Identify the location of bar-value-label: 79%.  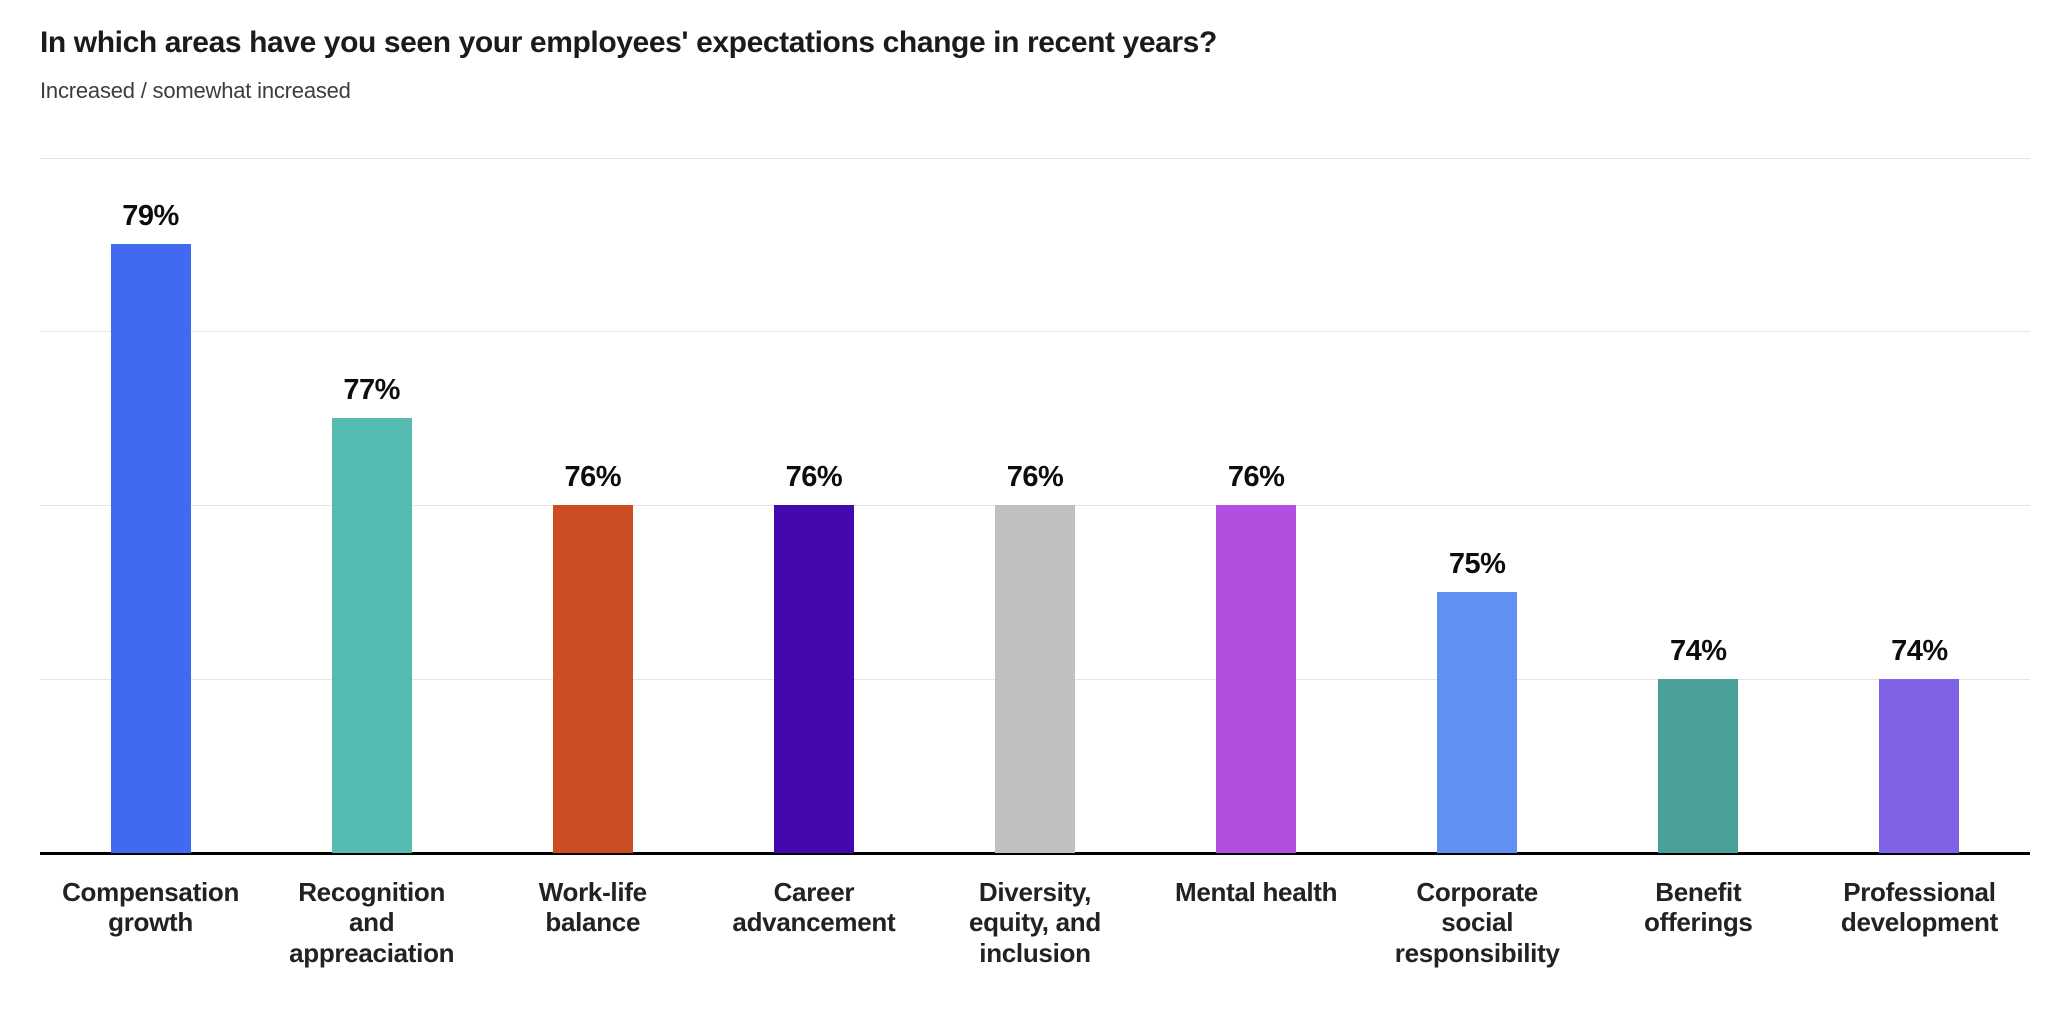
(150, 216).